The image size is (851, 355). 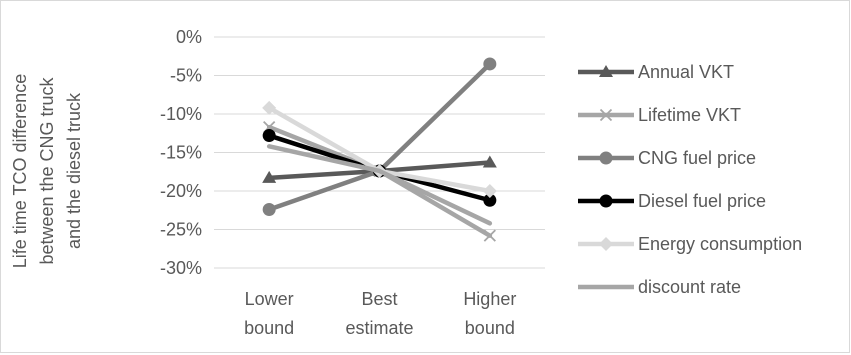 I want to click on series-line-energy-consumption, so click(x=379, y=149).